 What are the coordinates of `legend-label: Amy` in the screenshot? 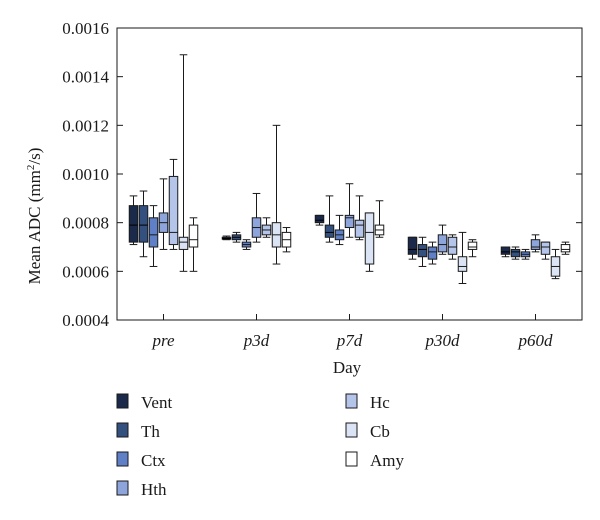 It's located at (387, 460).